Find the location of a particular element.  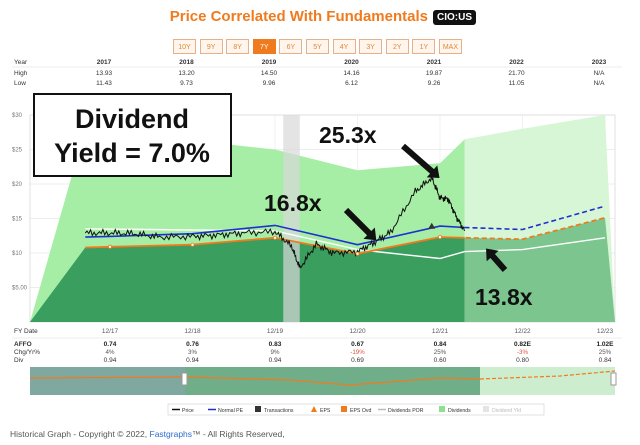

range-low: 11.43 is located at coordinates (104, 83).